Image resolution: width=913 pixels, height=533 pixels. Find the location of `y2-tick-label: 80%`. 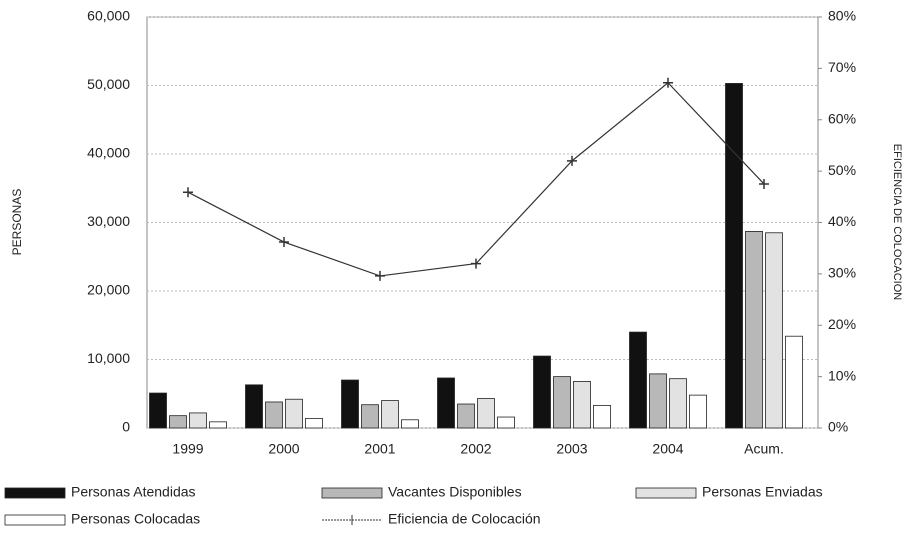

y2-tick-label: 80% is located at coordinates (842, 16).